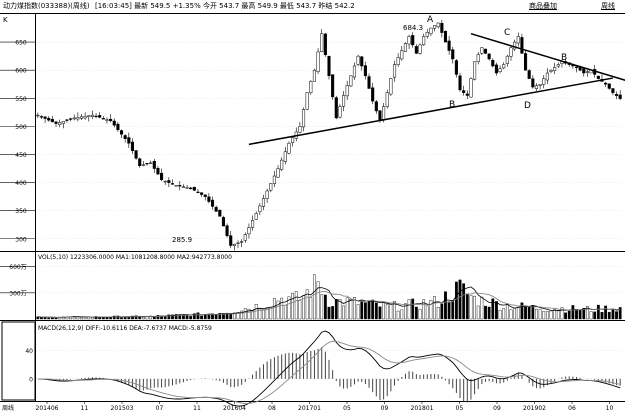 This screenshot has width=625, height=413. Describe the element at coordinates (182, 240) in the screenshot. I see `annotation-low-value: 285.9` at that location.